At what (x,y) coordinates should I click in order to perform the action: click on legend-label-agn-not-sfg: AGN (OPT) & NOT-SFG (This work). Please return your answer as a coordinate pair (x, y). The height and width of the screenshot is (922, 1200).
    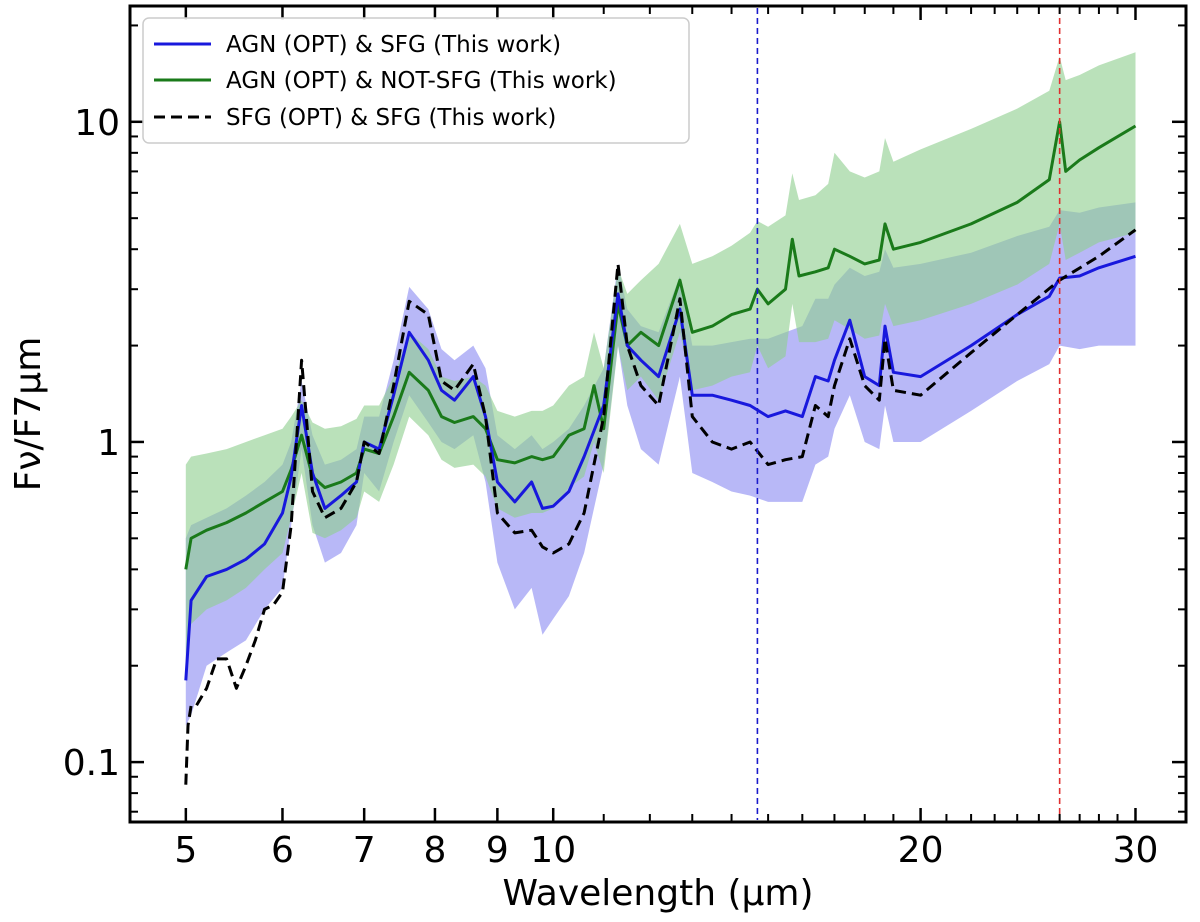
    Looking at the image, I should click on (421, 81).